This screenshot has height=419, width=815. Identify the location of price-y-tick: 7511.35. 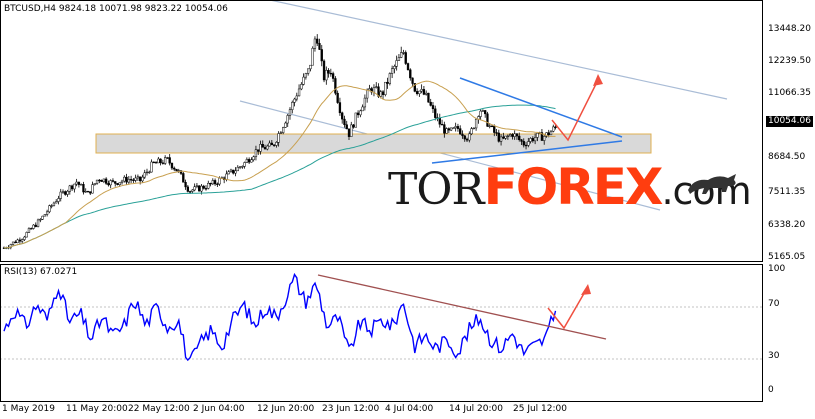
(787, 192).